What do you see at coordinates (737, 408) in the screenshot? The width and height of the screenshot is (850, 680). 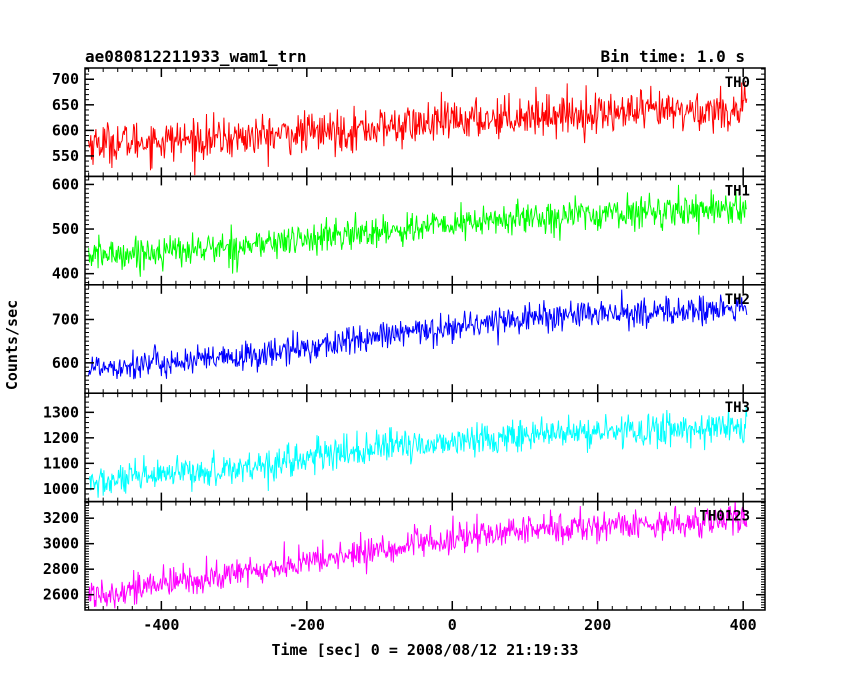 I see `panel-label: TH3` at bounding box center [737, 408].